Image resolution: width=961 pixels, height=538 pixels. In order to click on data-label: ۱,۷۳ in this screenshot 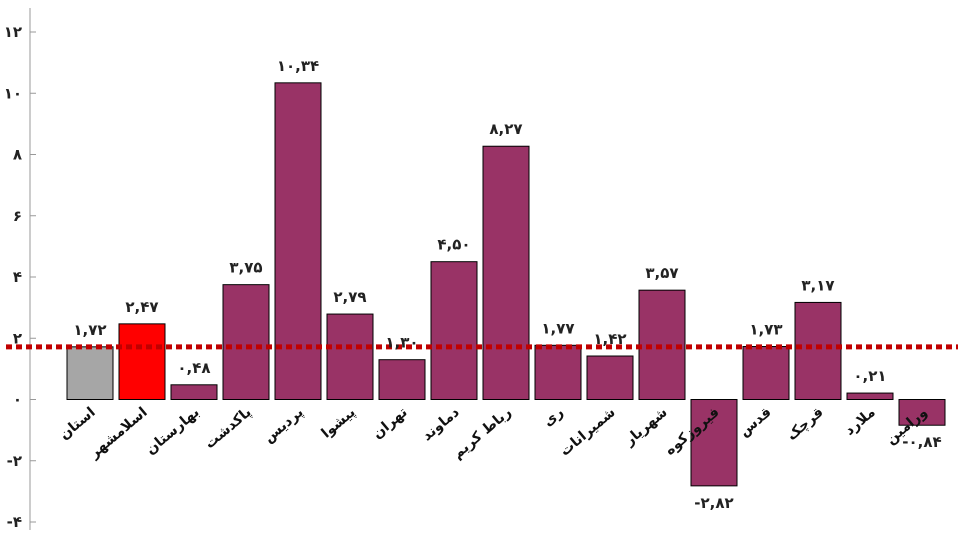, I will do `click(765, 330)`.